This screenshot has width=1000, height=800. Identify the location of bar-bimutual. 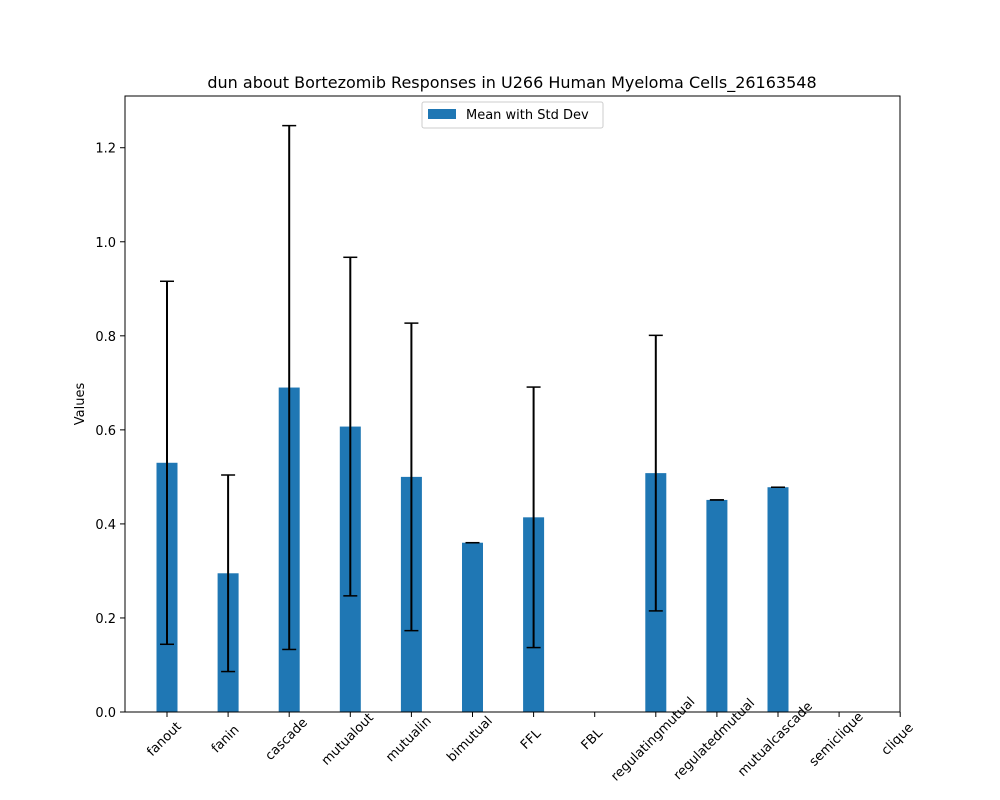
(472, 627).